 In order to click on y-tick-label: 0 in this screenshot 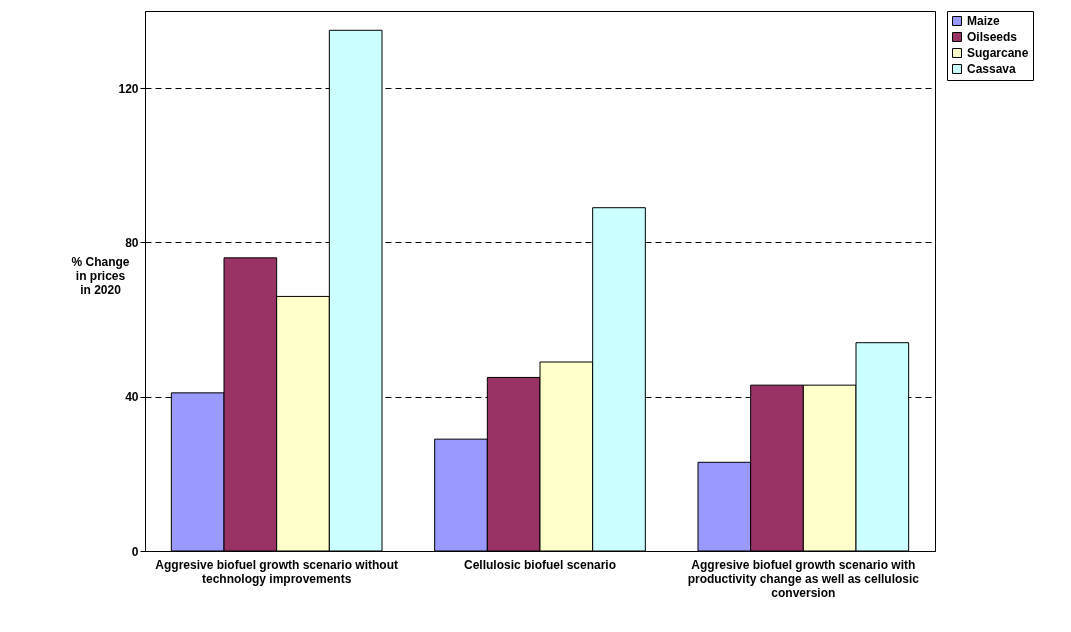, I will do `click(135, 551)`.